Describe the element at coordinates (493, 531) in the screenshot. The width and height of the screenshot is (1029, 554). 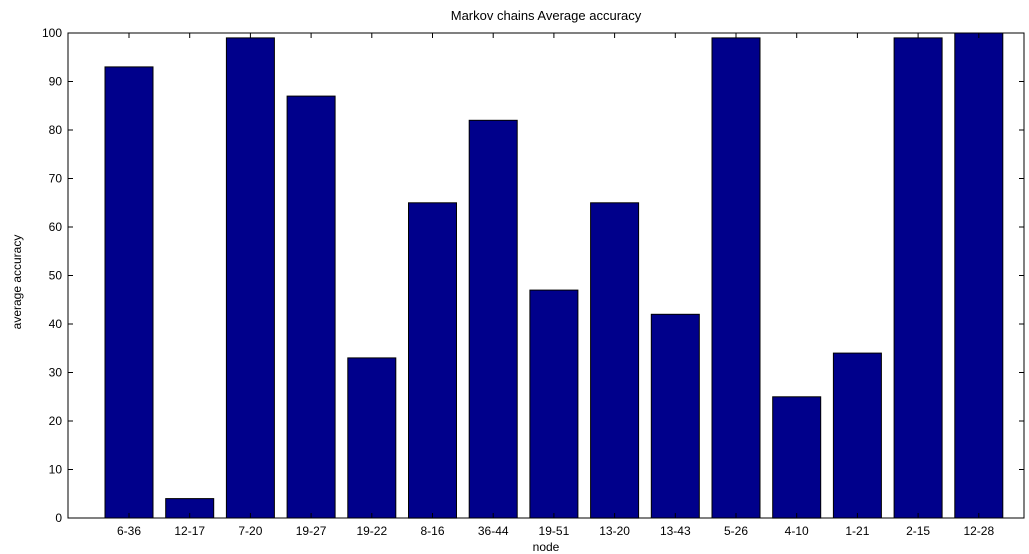
I see `x-tick-label-36-44: 36-44` at that location.